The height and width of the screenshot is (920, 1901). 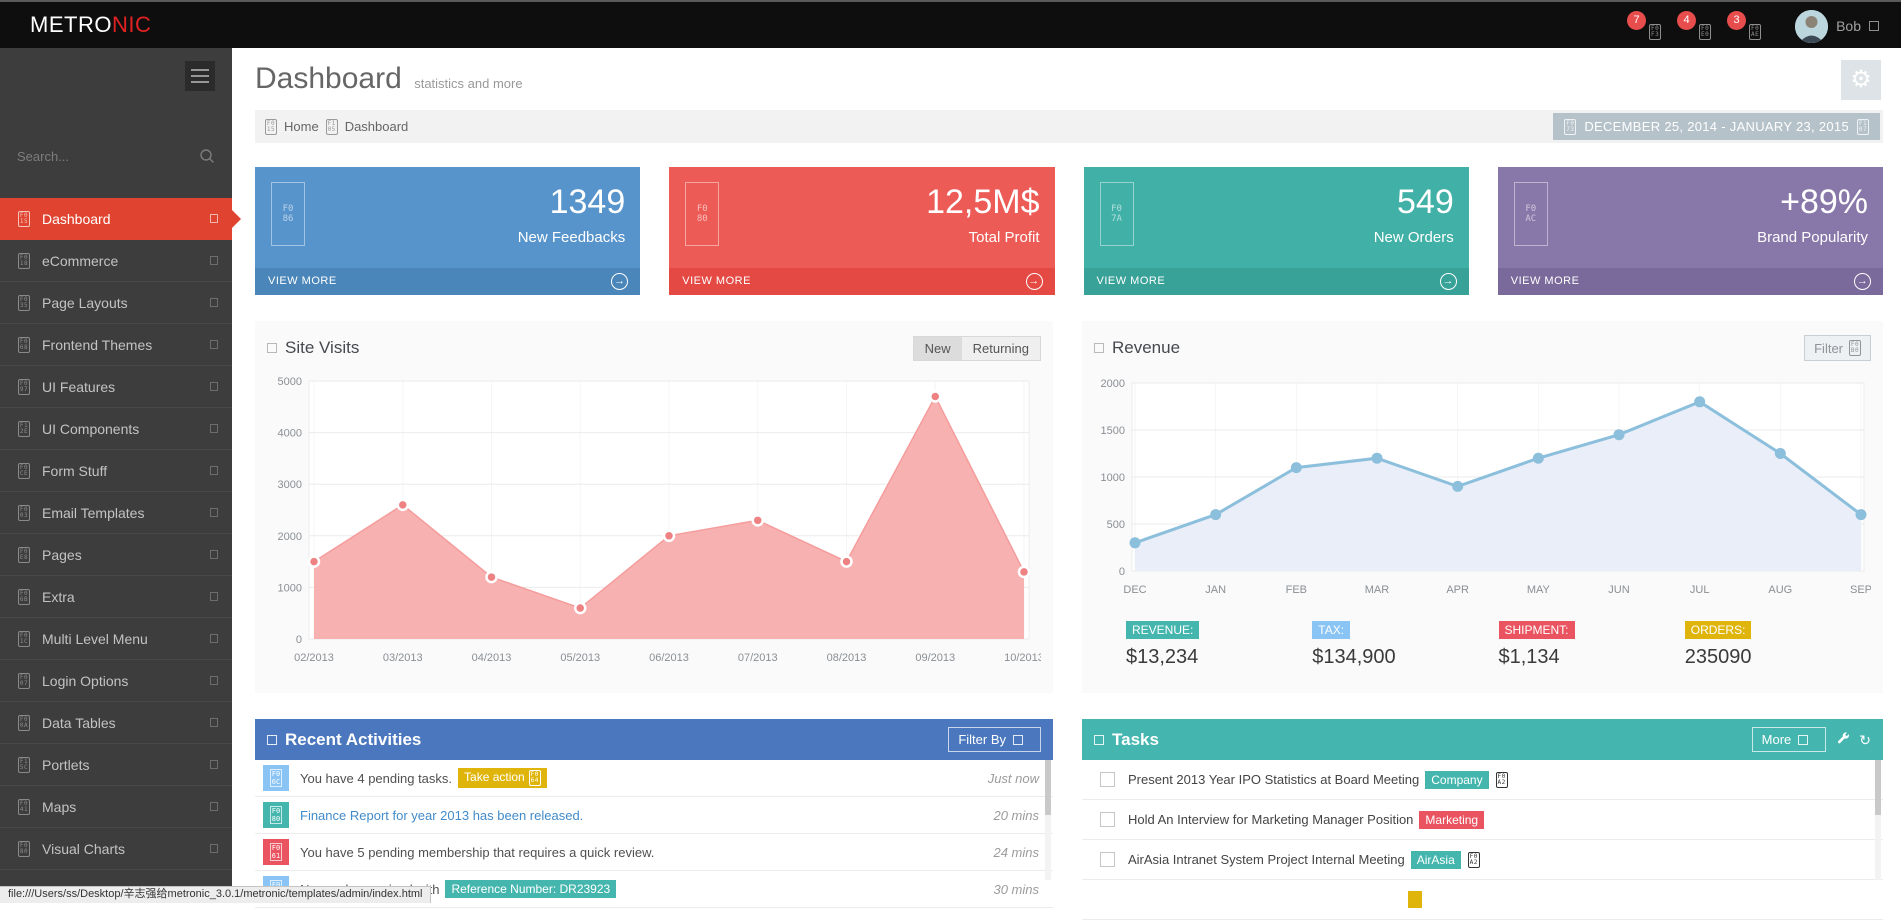 I want to click on bell-icon: F0A2, so click(x=1502, y=780).